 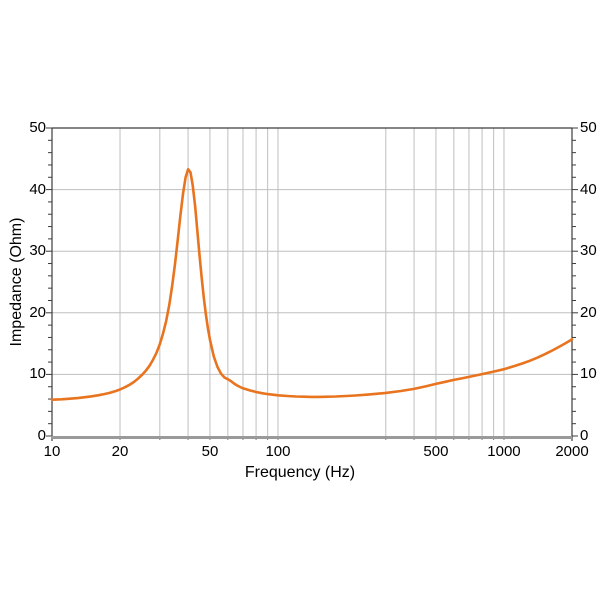 What do you see at coordinates (16, 282) in the screenshot?
I see `y-axis-title: Impedance (Ohm)` at bounding box center [16, 282].